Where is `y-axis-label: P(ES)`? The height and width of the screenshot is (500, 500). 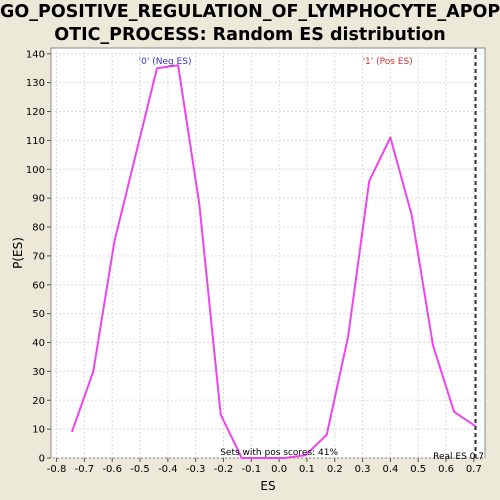
y-axis-label: P(ES) is located at coordinates (18, 253).